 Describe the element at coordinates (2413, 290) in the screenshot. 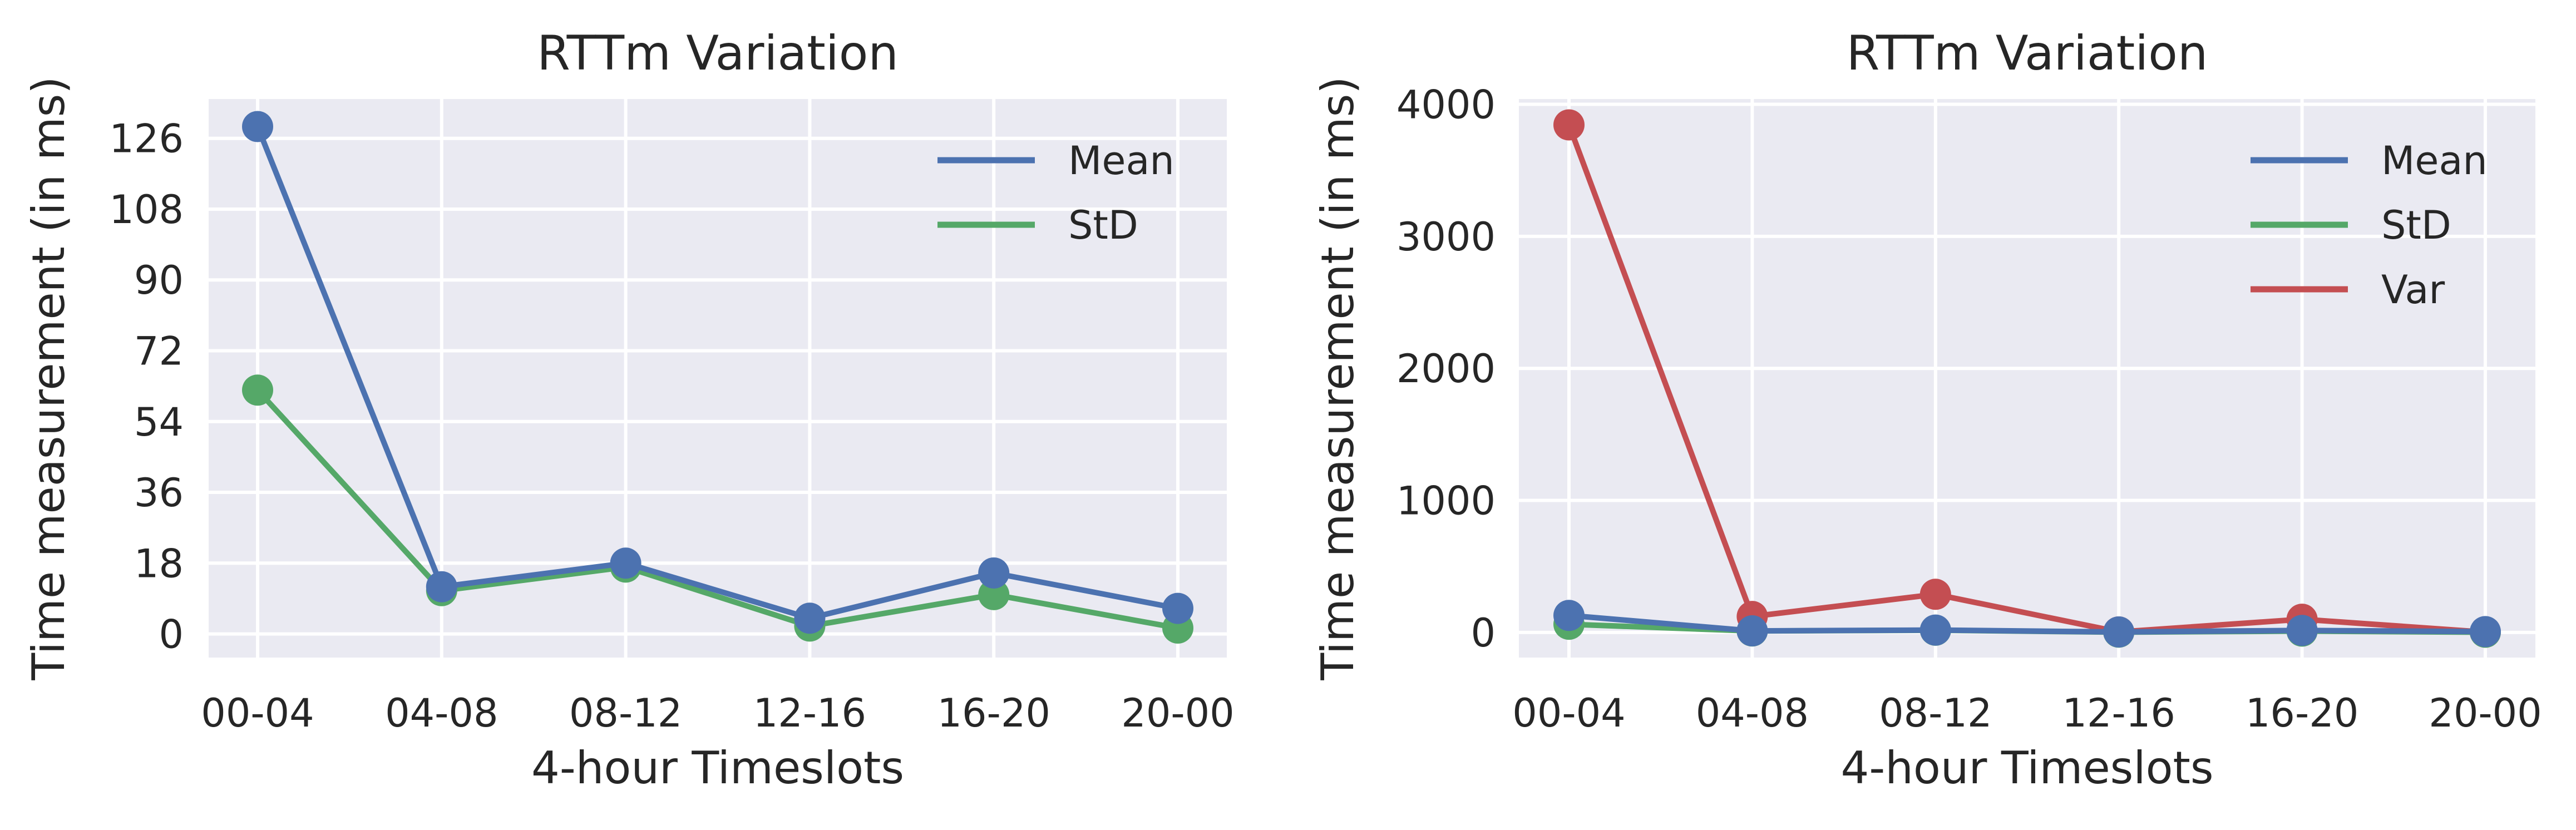

I see `legend-label: Var` at that location.